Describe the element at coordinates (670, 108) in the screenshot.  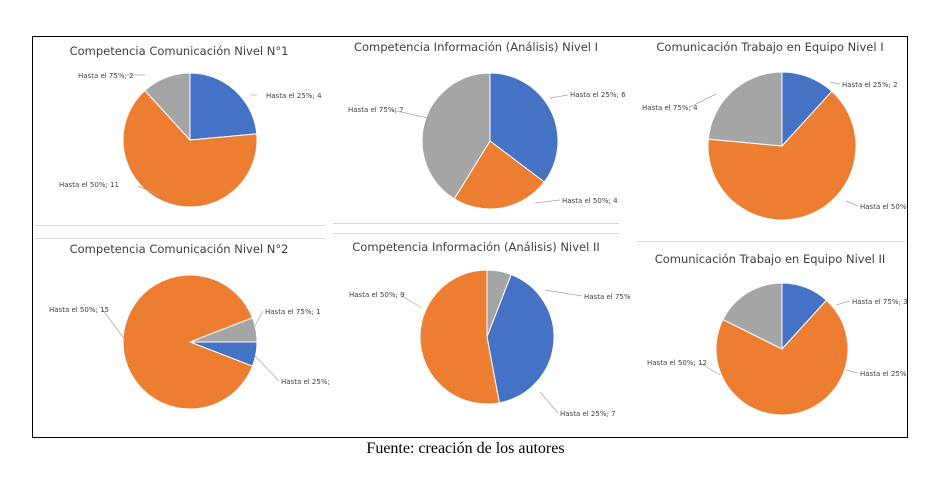
I see `data-label-hasta-el-75: Hasta el 75%; 4` at that location.